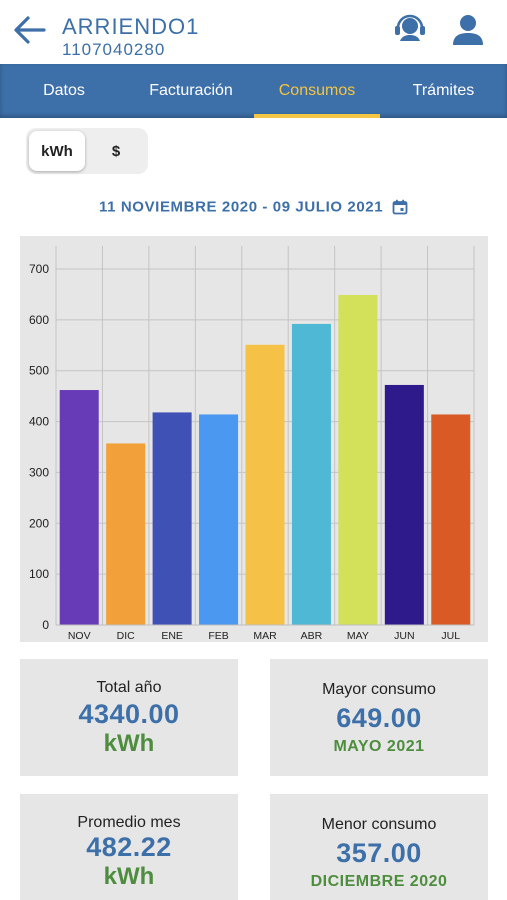 The image size is (507, 900). Describe the element at coordinates (57, 151) in the screenshot. I see `unit-kwh-option: kWh` at that location.